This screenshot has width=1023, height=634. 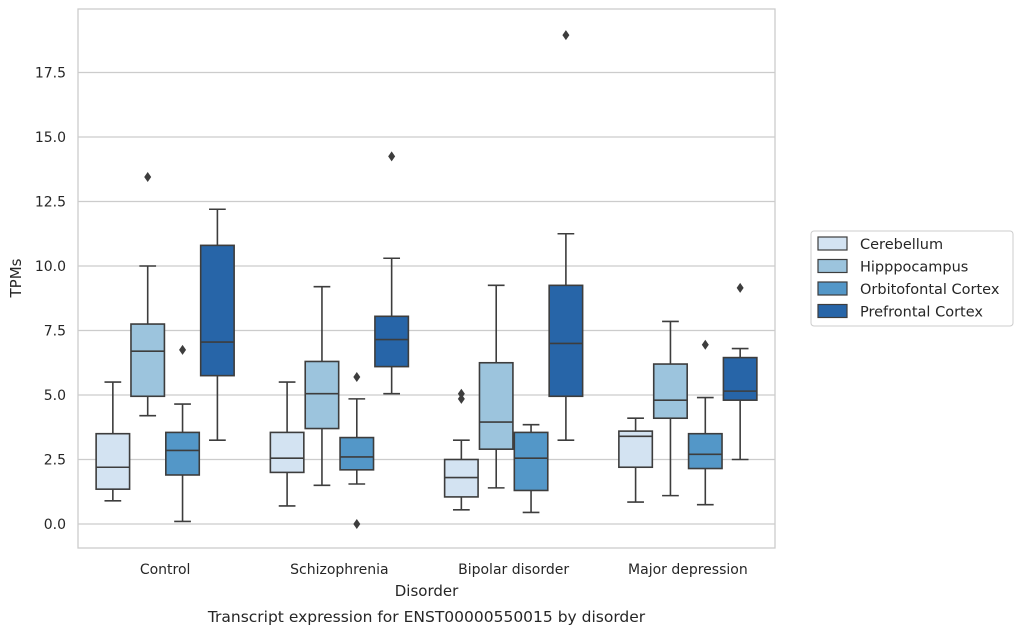 What do you see at coordinates (339, 570) in the screenshot?
I see `x-tick-label: Schizophrenia` at bounding box center [339, 570].